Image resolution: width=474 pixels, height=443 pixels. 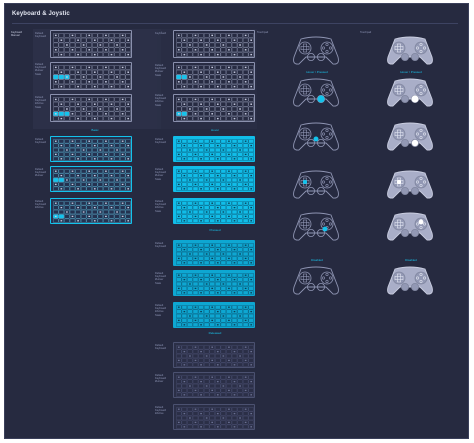 What do you see at coordinates (415, 143) in the screenshot?
I see `active-indicator` at bounding box center [415, 143].